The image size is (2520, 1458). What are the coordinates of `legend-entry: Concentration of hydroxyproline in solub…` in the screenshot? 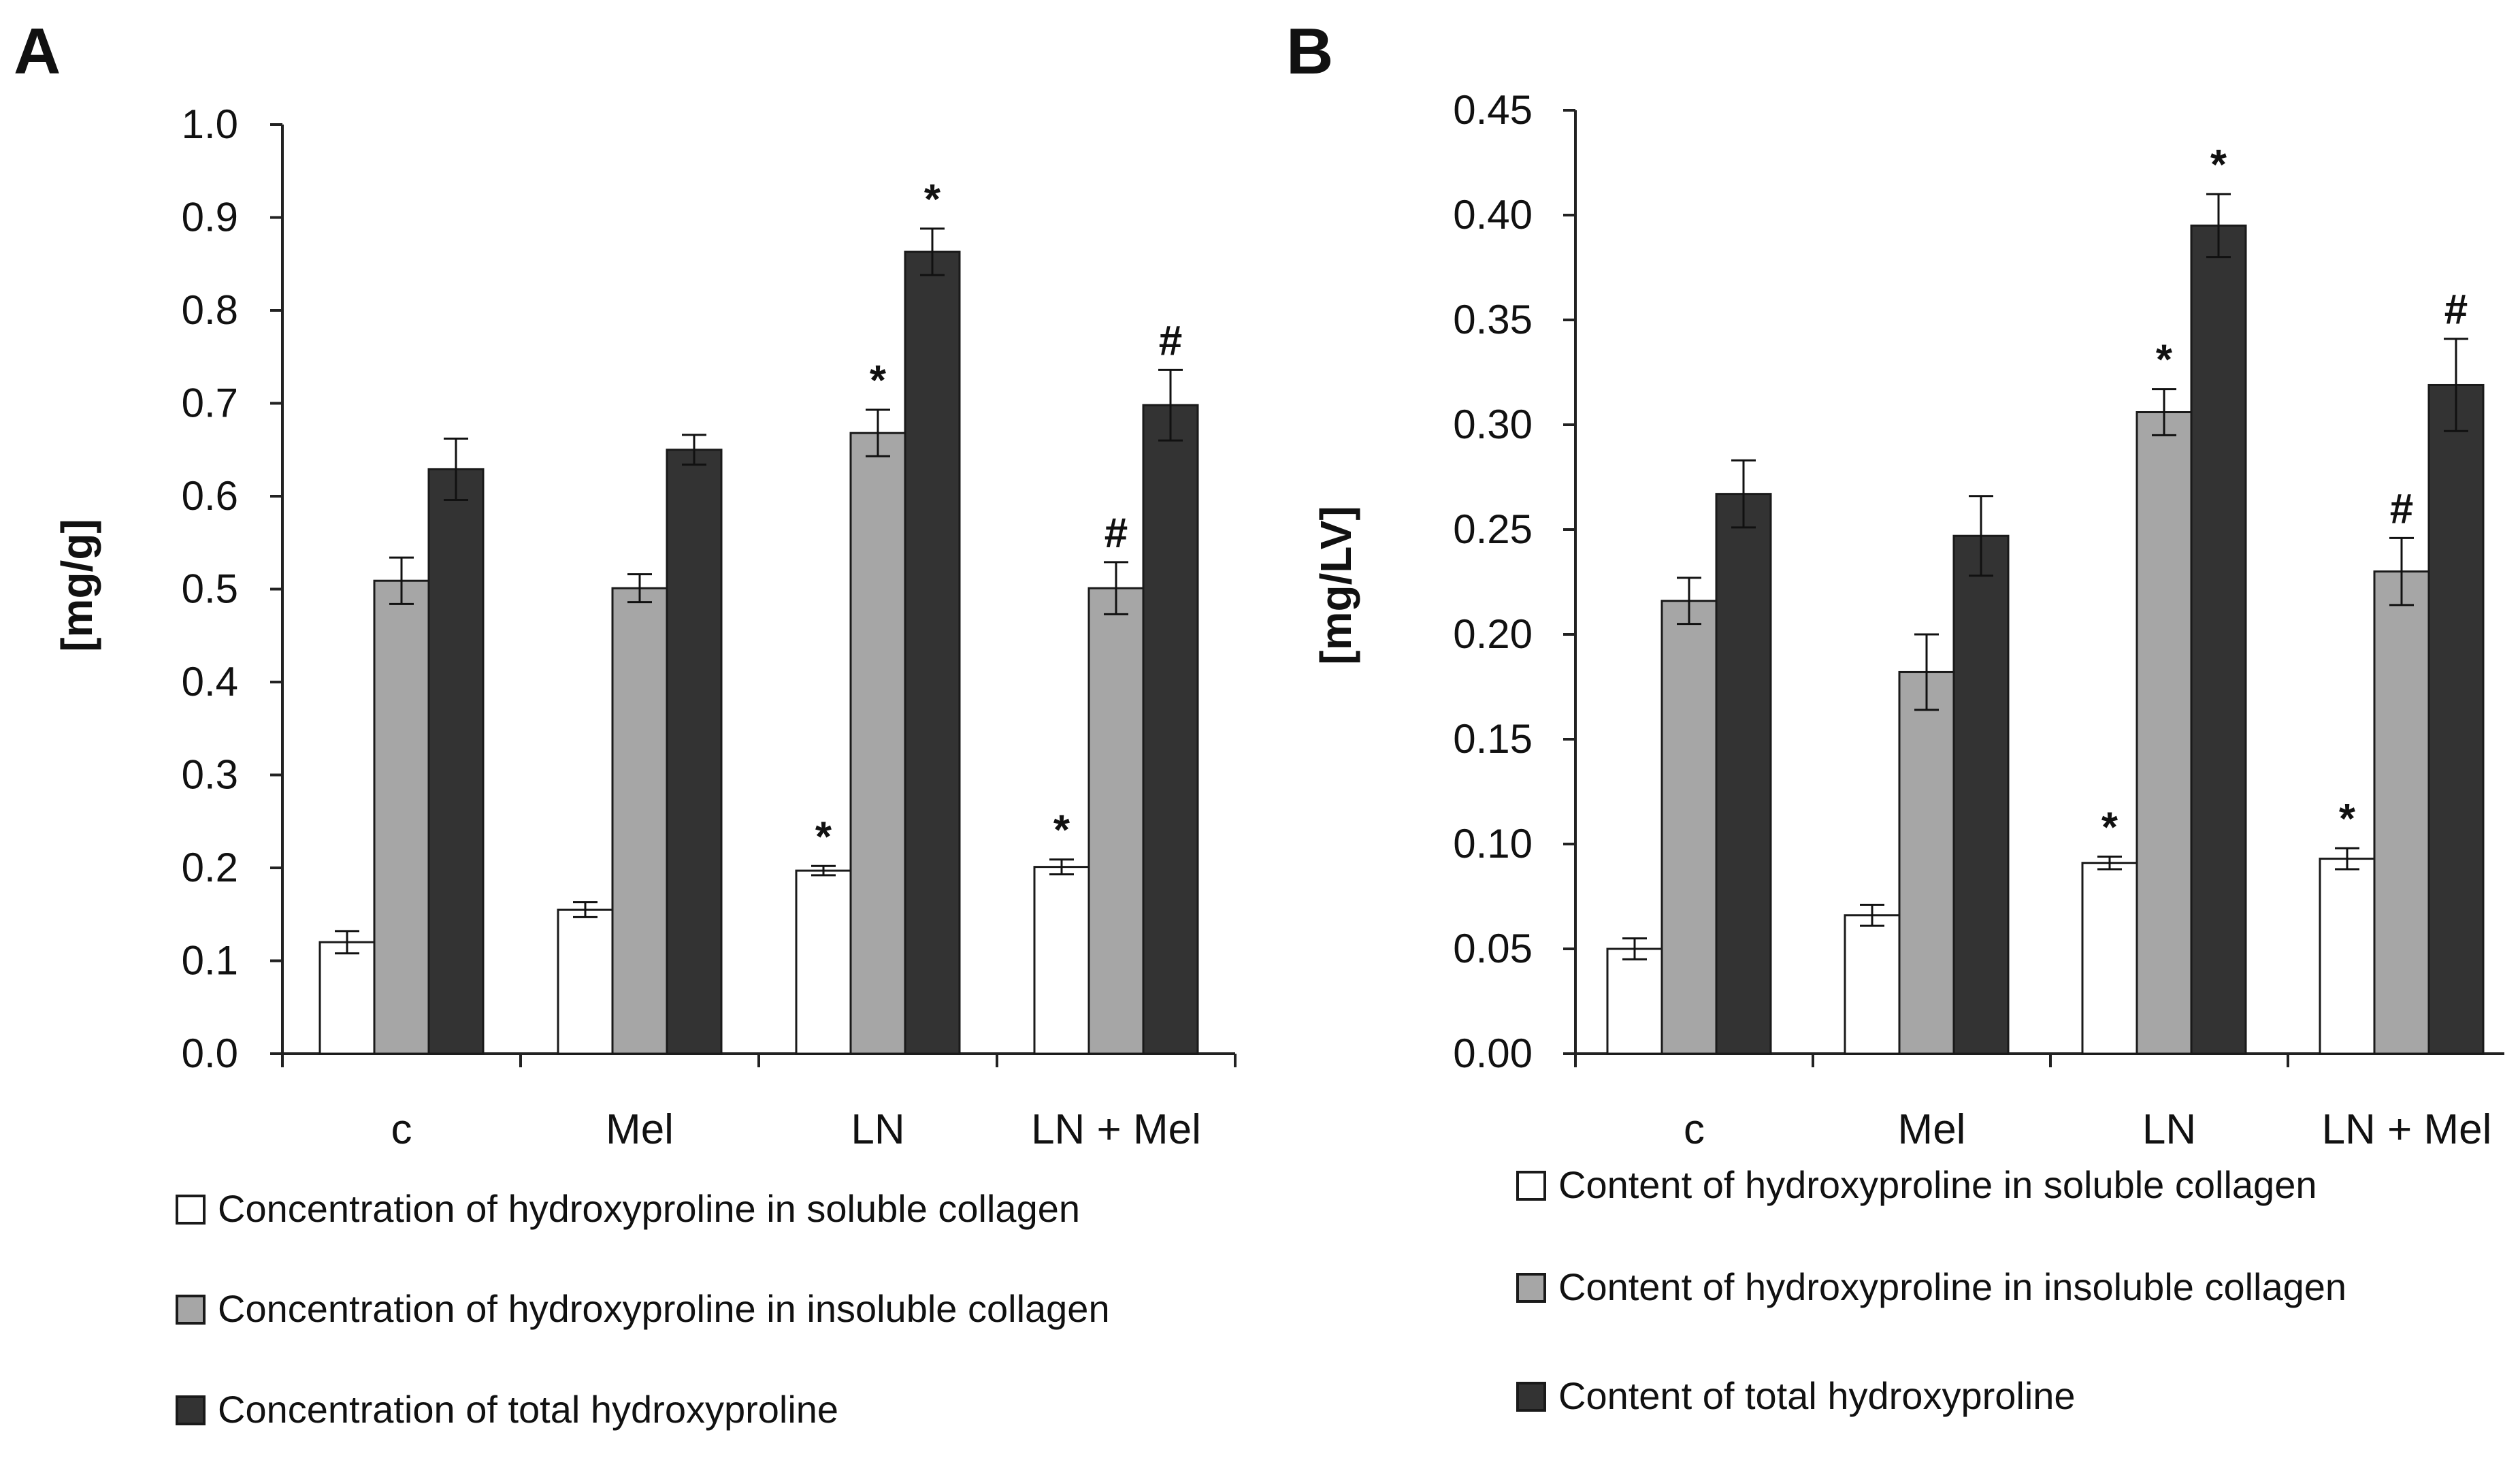 It's located at (649, 1209).